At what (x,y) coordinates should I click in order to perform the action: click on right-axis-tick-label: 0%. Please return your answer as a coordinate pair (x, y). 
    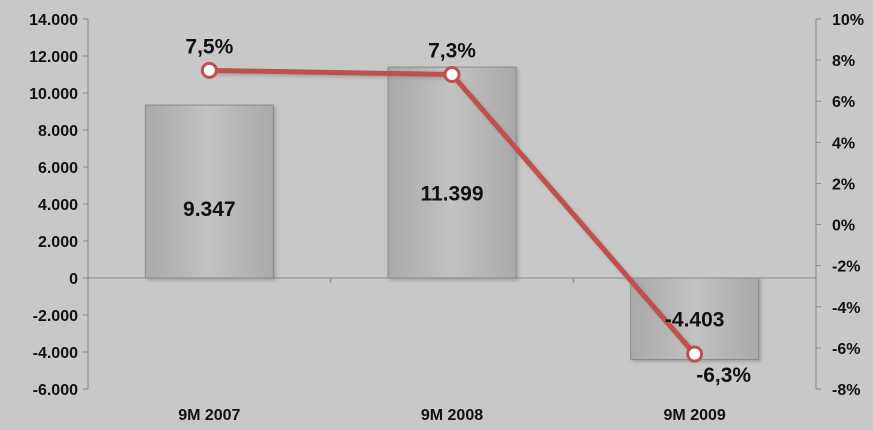
    Looking at the image, I should click on (843, 226).